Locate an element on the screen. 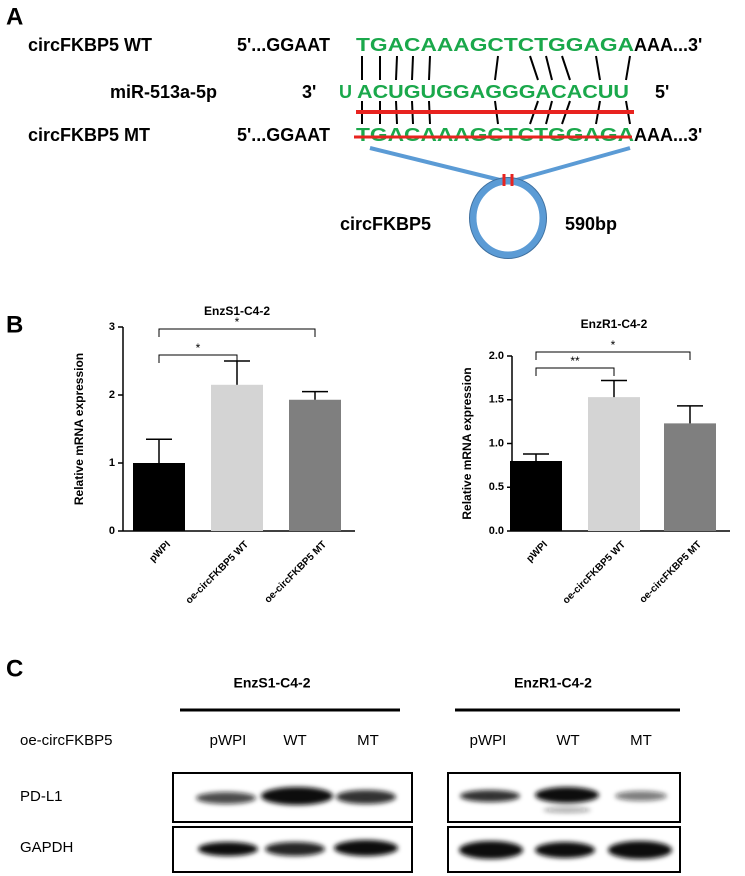 The width and height of the screenshot is (745, 876). seq-name: circFKBP5 WT is located at coordinates (90, 45).